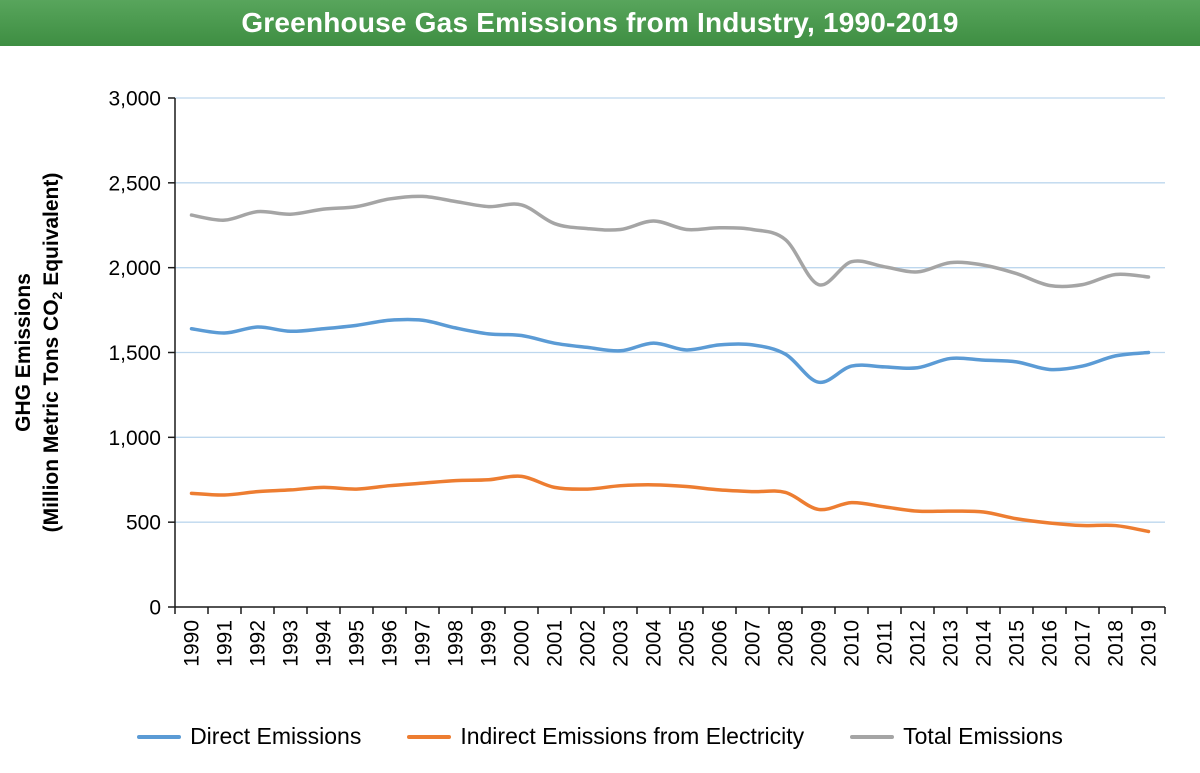 The width and height of the screenshot is (1200, 773). What do you see at coordinates (872, 736) in the screenshot?
I see `legend-swatch-total-emissions` at bounding box center [872, 736].